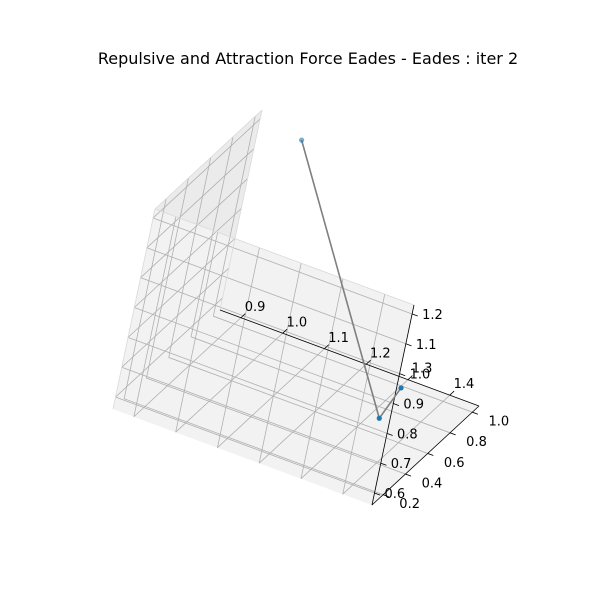  What do you see at coordinates (464, 384) in the screenshot?
I see `x-tick-label: 1.4` at bounding box center [464, 384].